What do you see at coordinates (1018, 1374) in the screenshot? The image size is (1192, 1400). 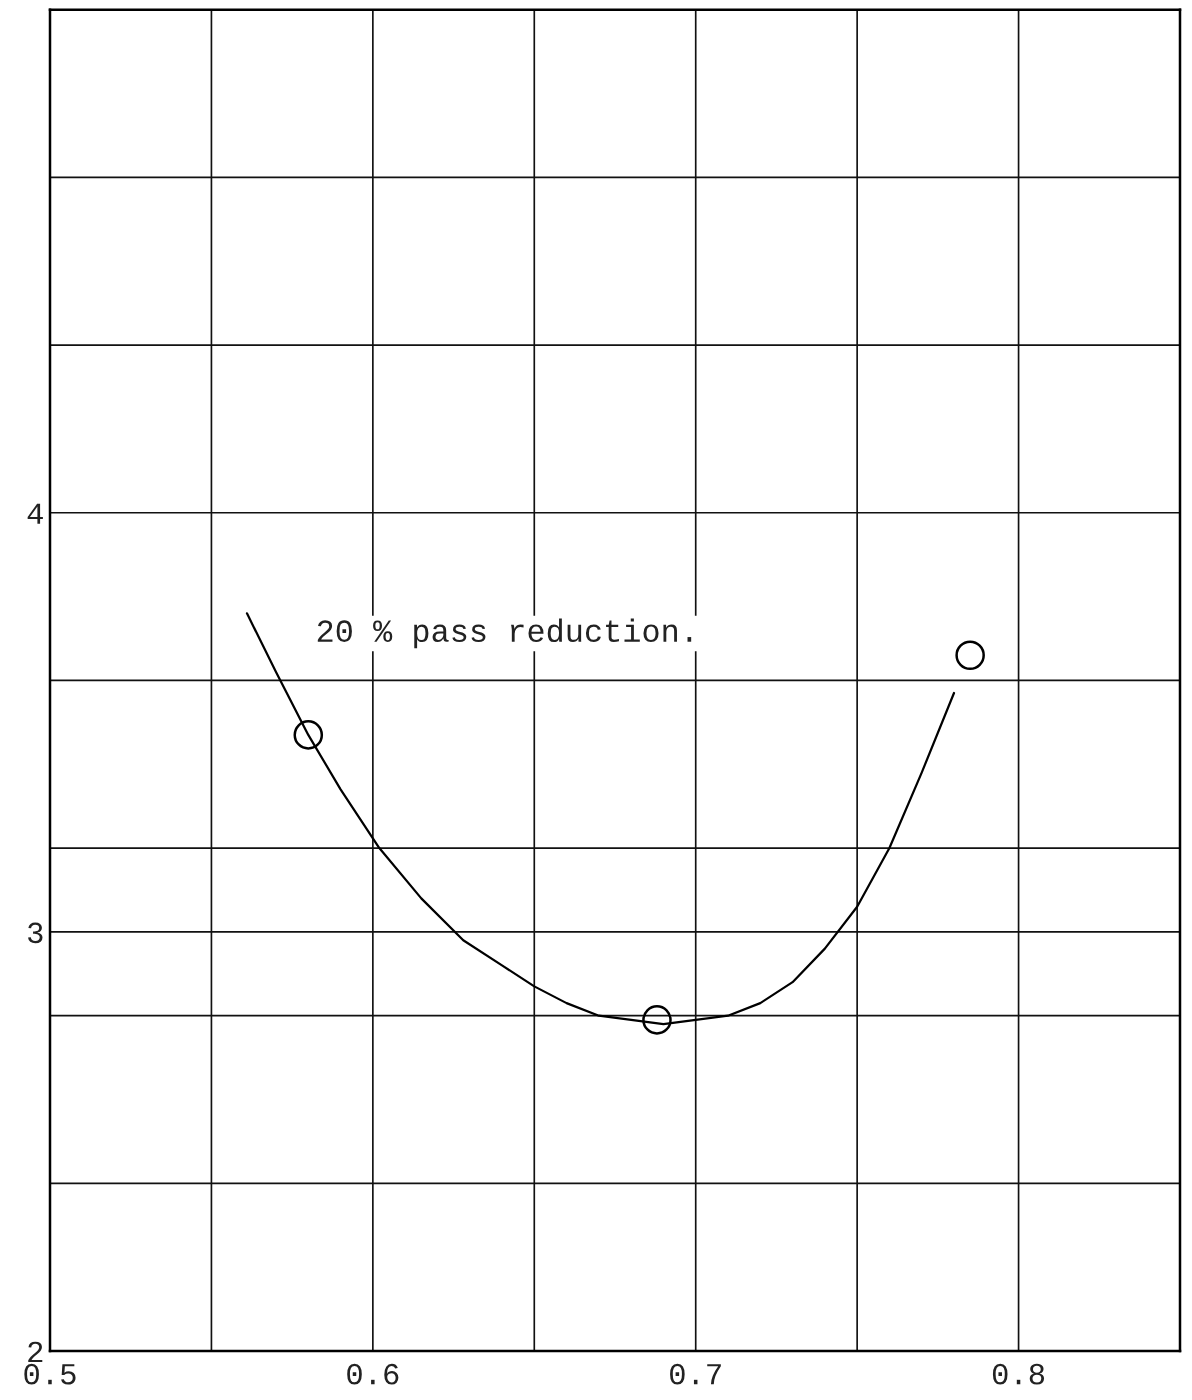 I see `x-tick-label: 0.8` at bounding box center [1018, 1374].